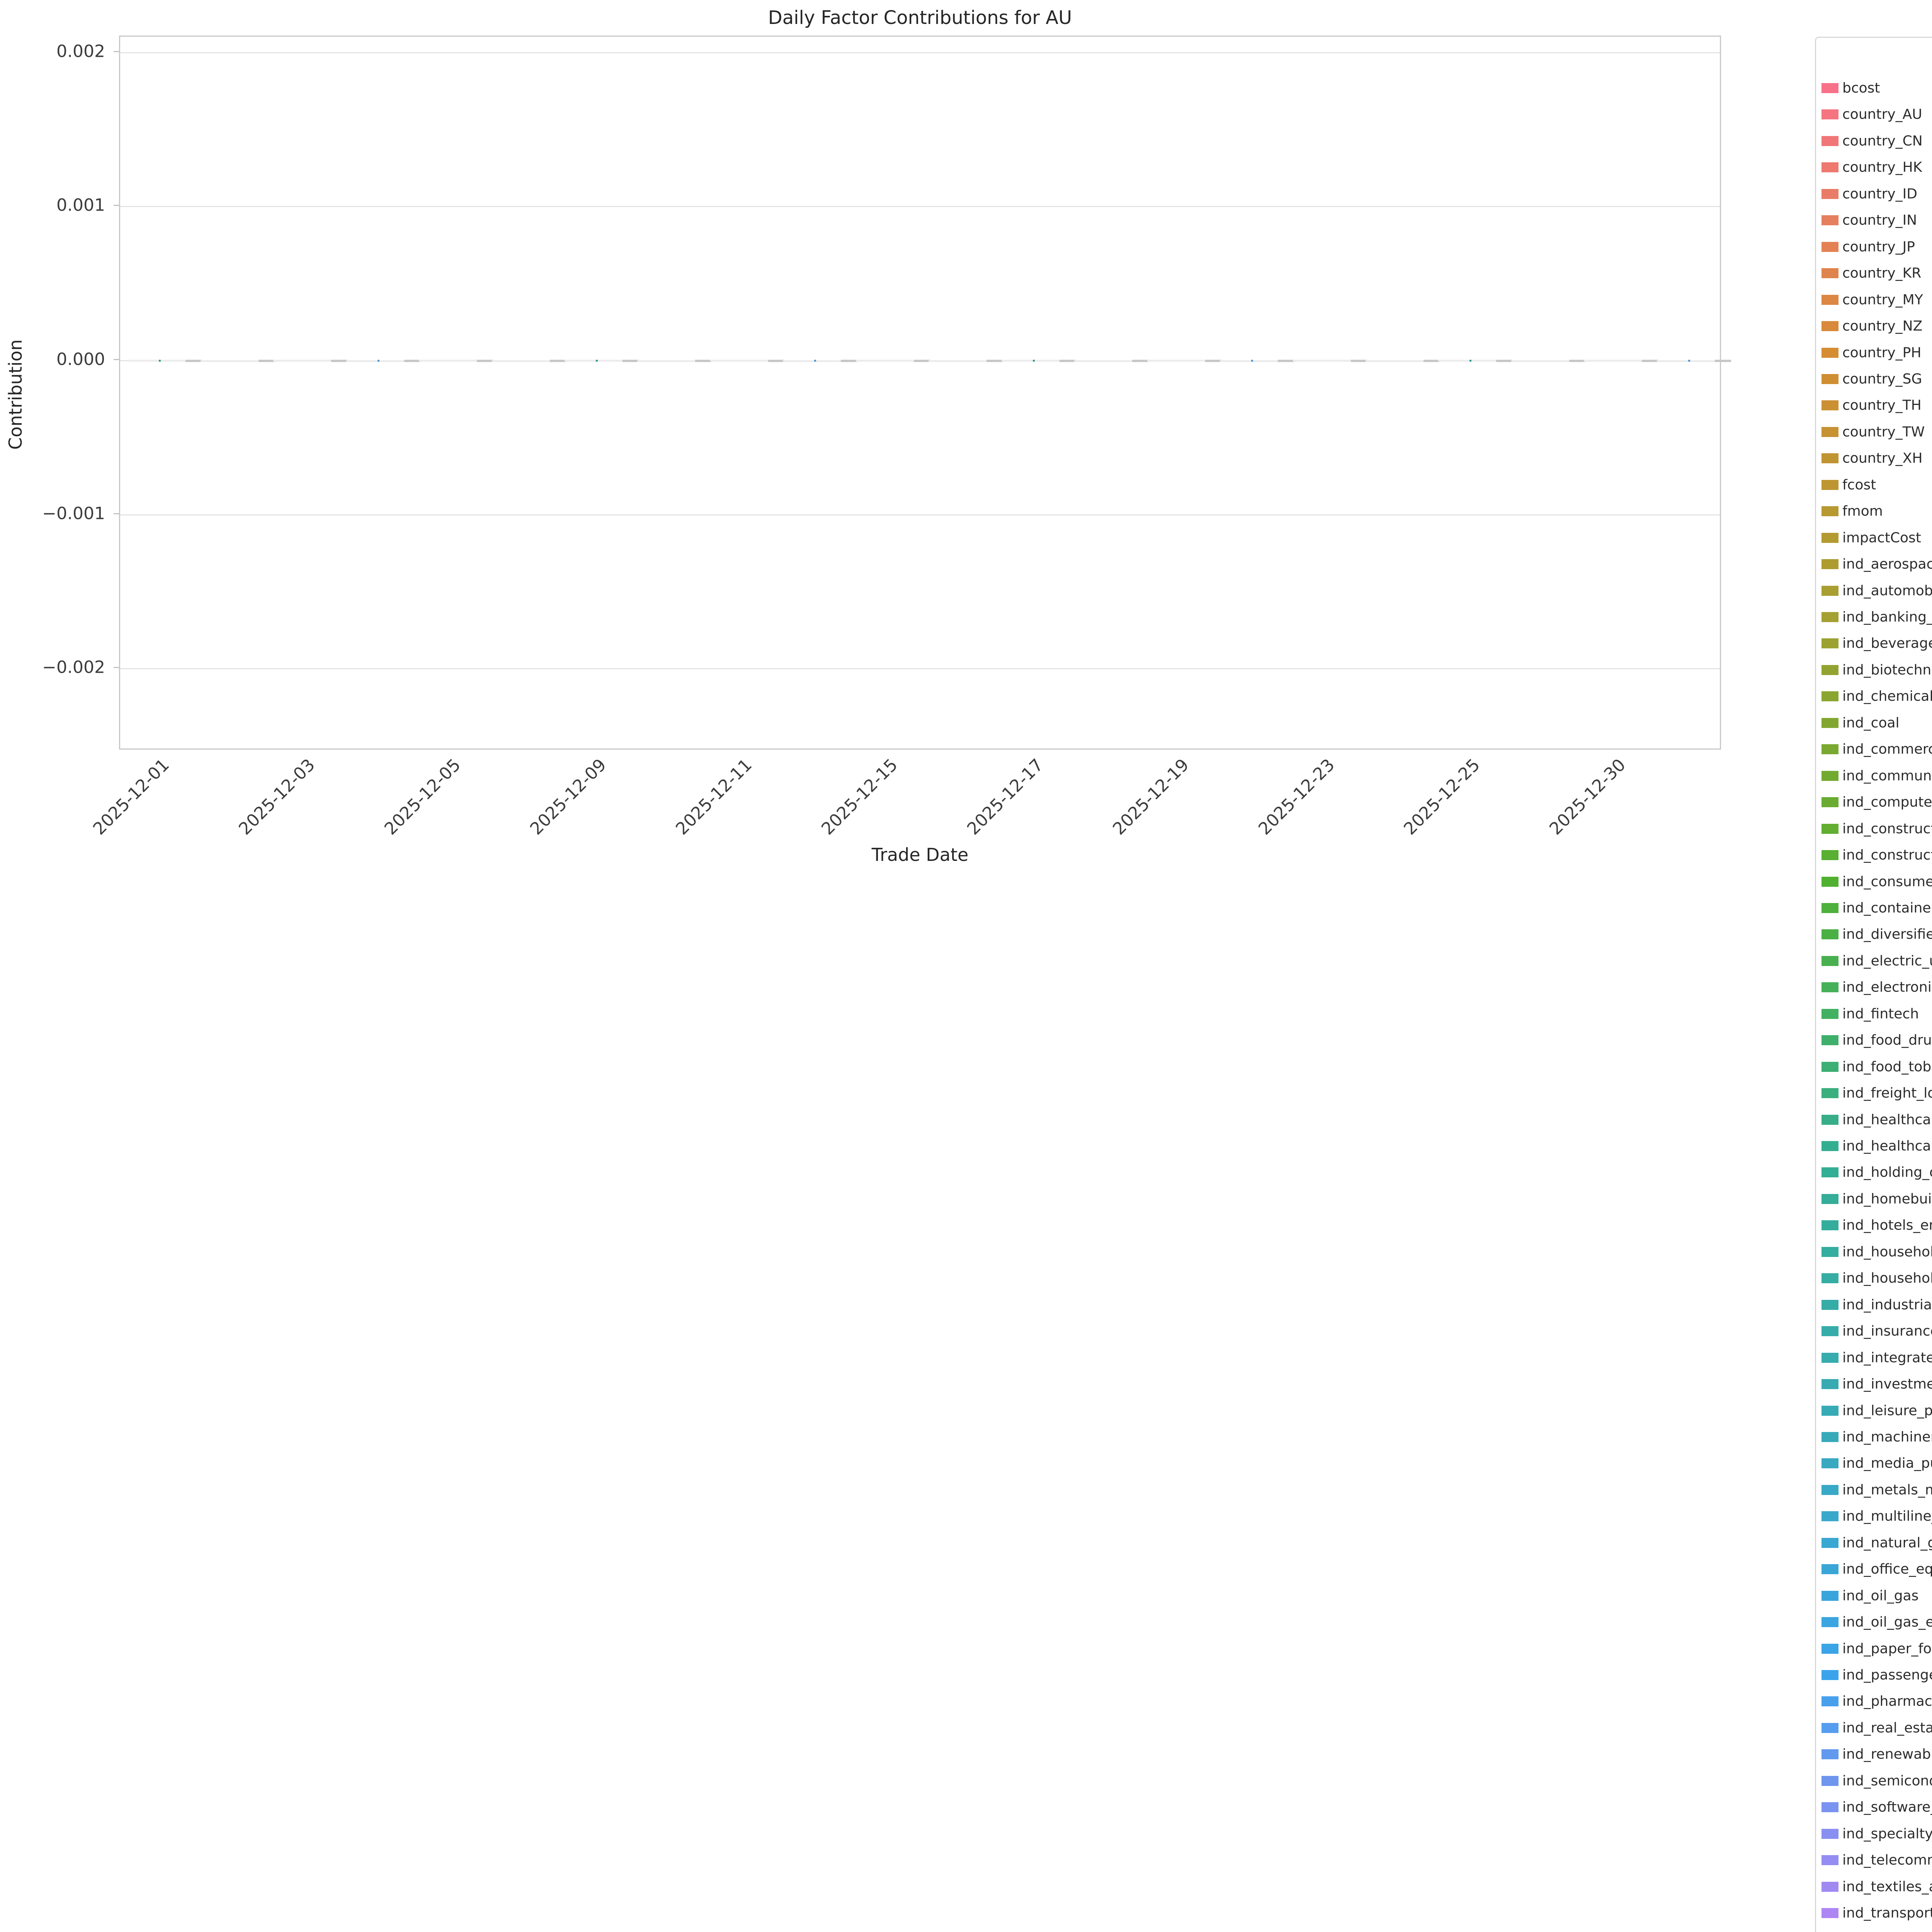  Describe the element at coordinates (1874, 1701) in the screenshot. I see `legend-item: ind_pharmaceuticals` at that location.